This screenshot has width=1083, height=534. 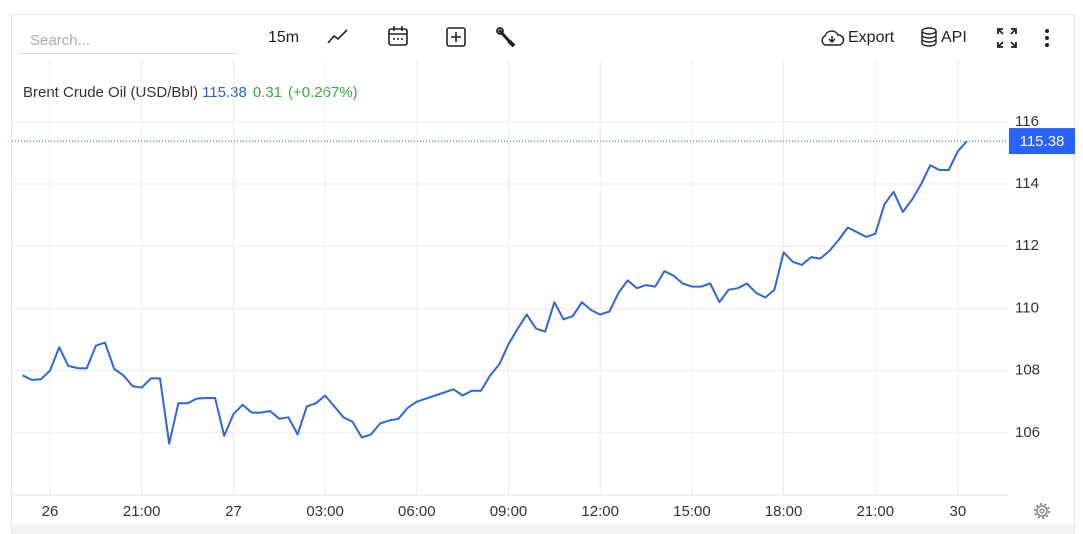 I want to click on x-tick-label: 27, so click(x=233, y=511).